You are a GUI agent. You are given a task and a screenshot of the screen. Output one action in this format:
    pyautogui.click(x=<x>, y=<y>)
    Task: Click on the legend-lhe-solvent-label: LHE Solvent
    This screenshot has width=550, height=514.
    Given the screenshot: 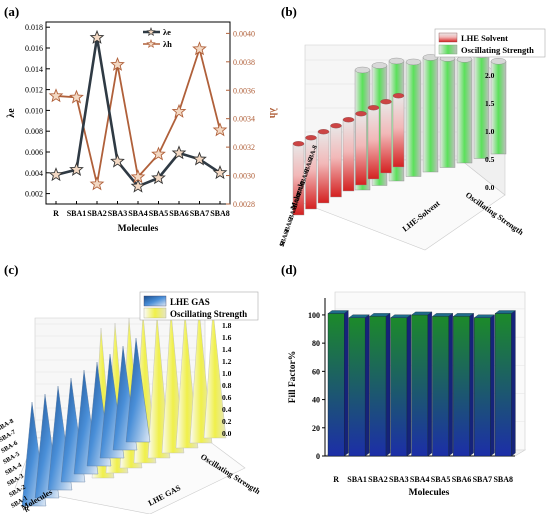 What is the action you would take?
    pyautogui.click(x=484, y=38)
    